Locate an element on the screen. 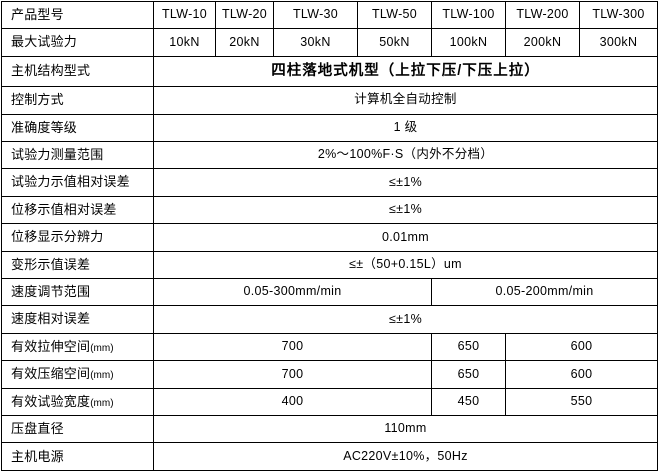 Image resolution: width=658 pixels, height=473 pixels. cell-model-tlw20: TLW-20 is located at coordinates (244, 15).